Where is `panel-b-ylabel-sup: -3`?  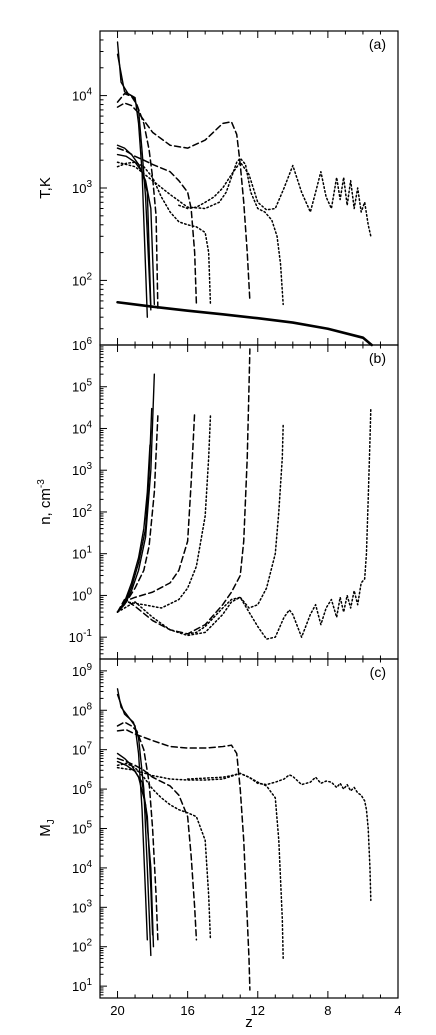
panel-b-ylabel-sup: -3 is located at coordinates (41, 483).